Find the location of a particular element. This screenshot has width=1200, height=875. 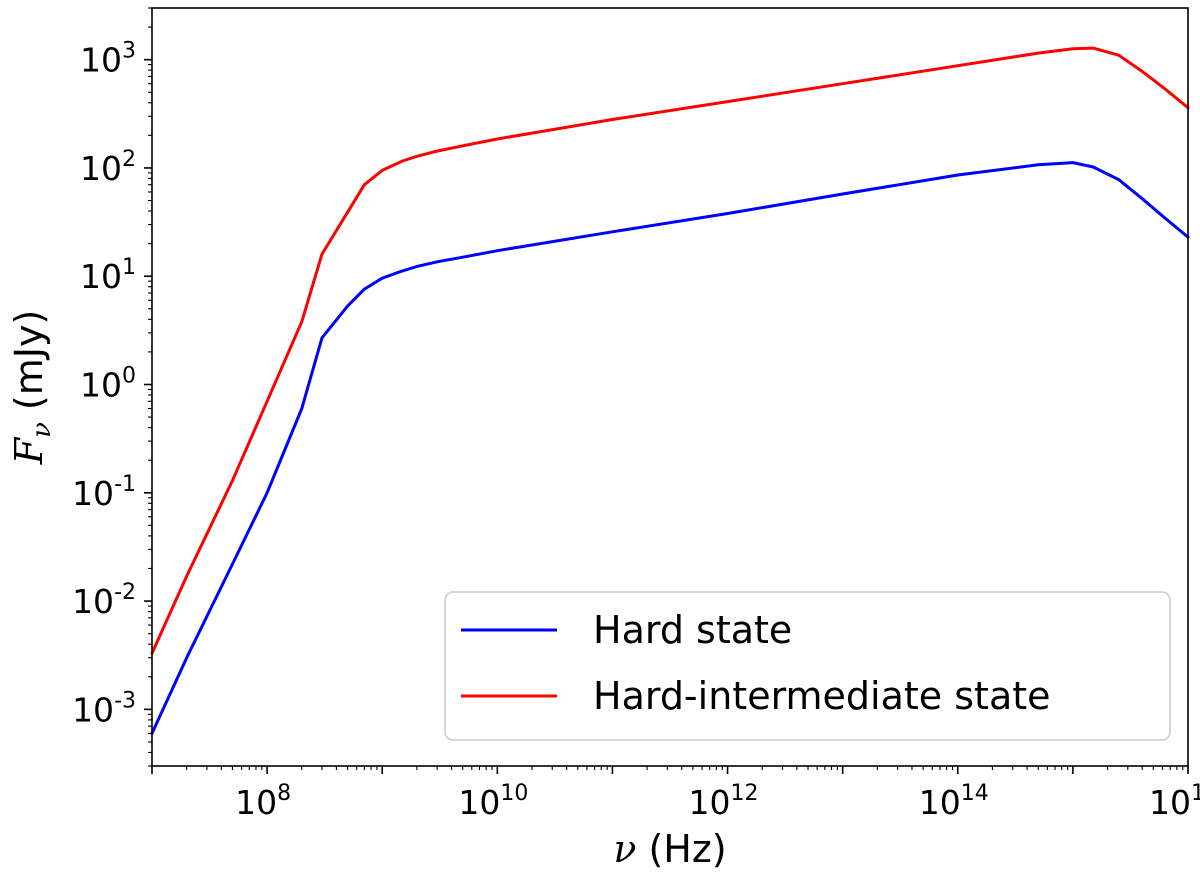

y-tick-exponent: -3 is located at coordinates (125, 700).